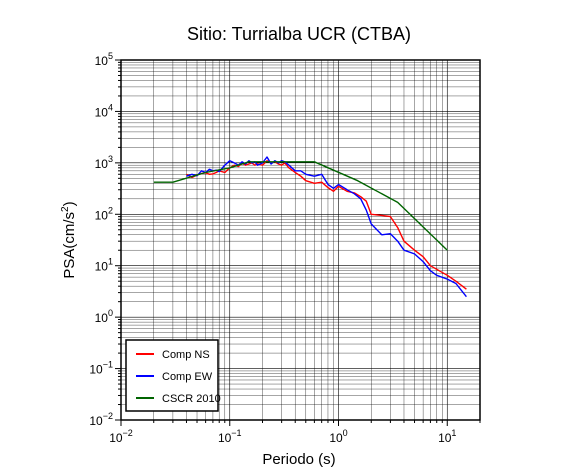  What do you see at coordinates (104, 162) in the screenshot?
I see `y-tick-label: 10³` at bounding box center [104, 162].